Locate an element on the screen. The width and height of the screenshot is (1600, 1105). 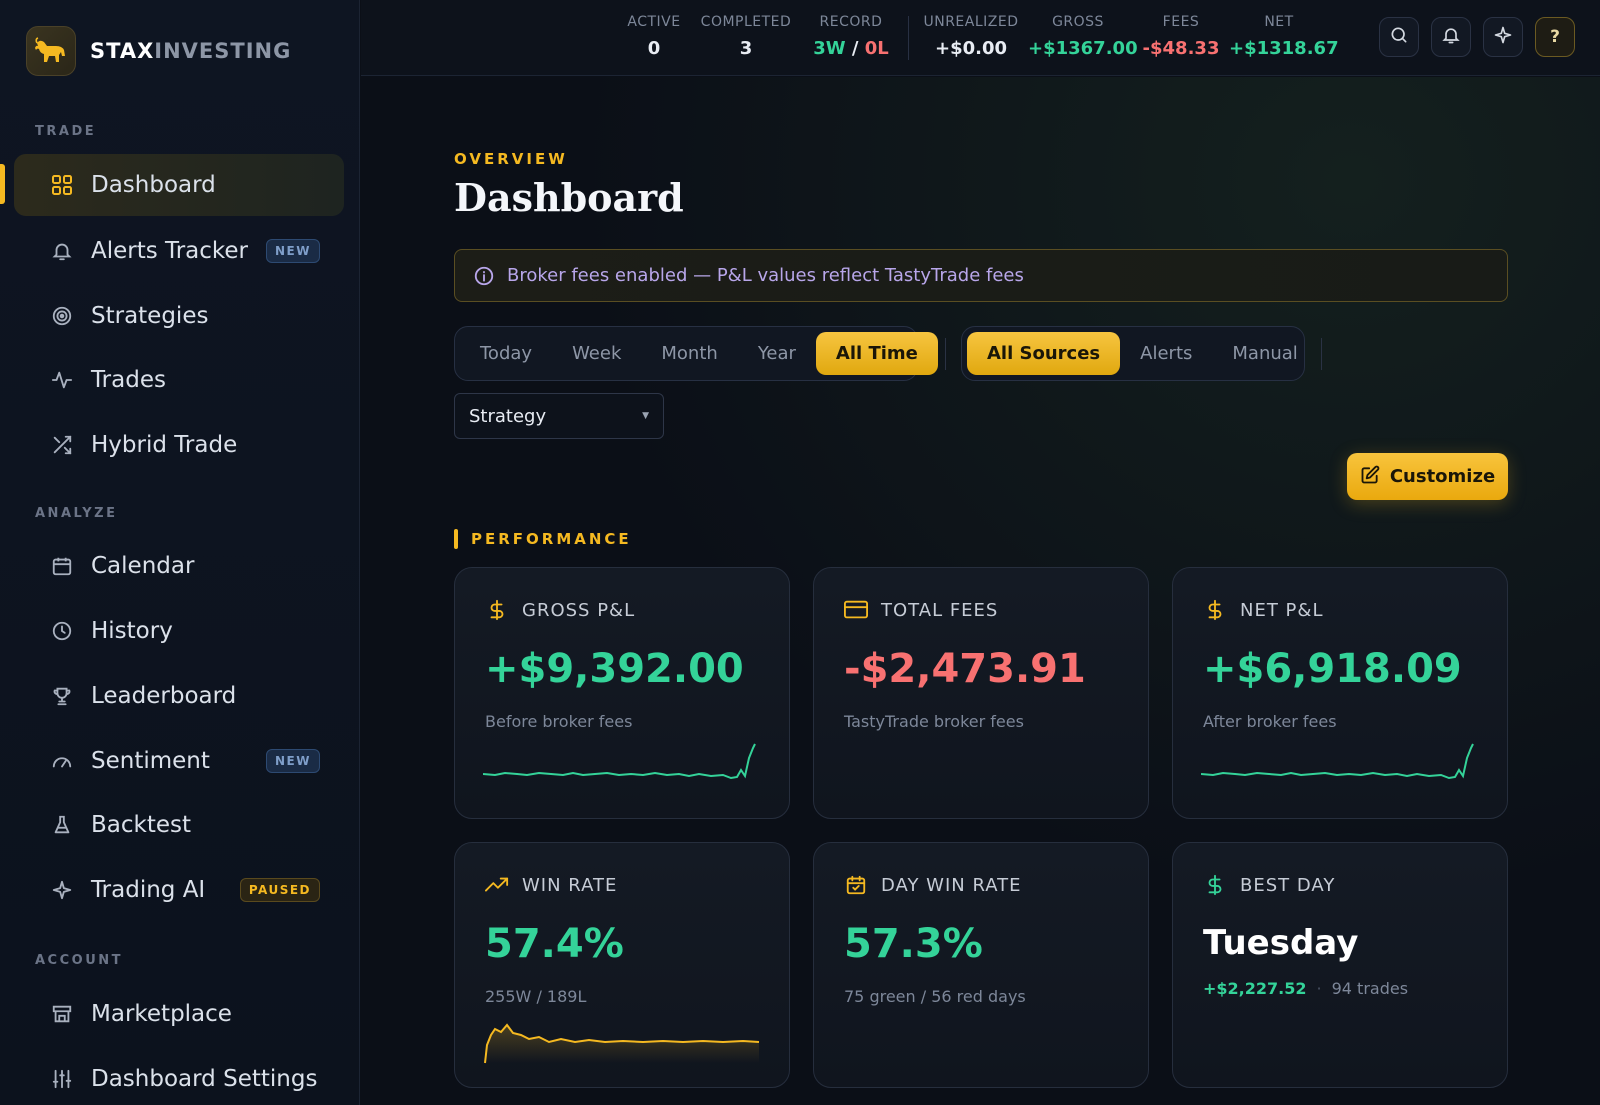
sidebar-item-alerts-tracker: Alerts Tracker NEW is located at coordinates (179, 251).